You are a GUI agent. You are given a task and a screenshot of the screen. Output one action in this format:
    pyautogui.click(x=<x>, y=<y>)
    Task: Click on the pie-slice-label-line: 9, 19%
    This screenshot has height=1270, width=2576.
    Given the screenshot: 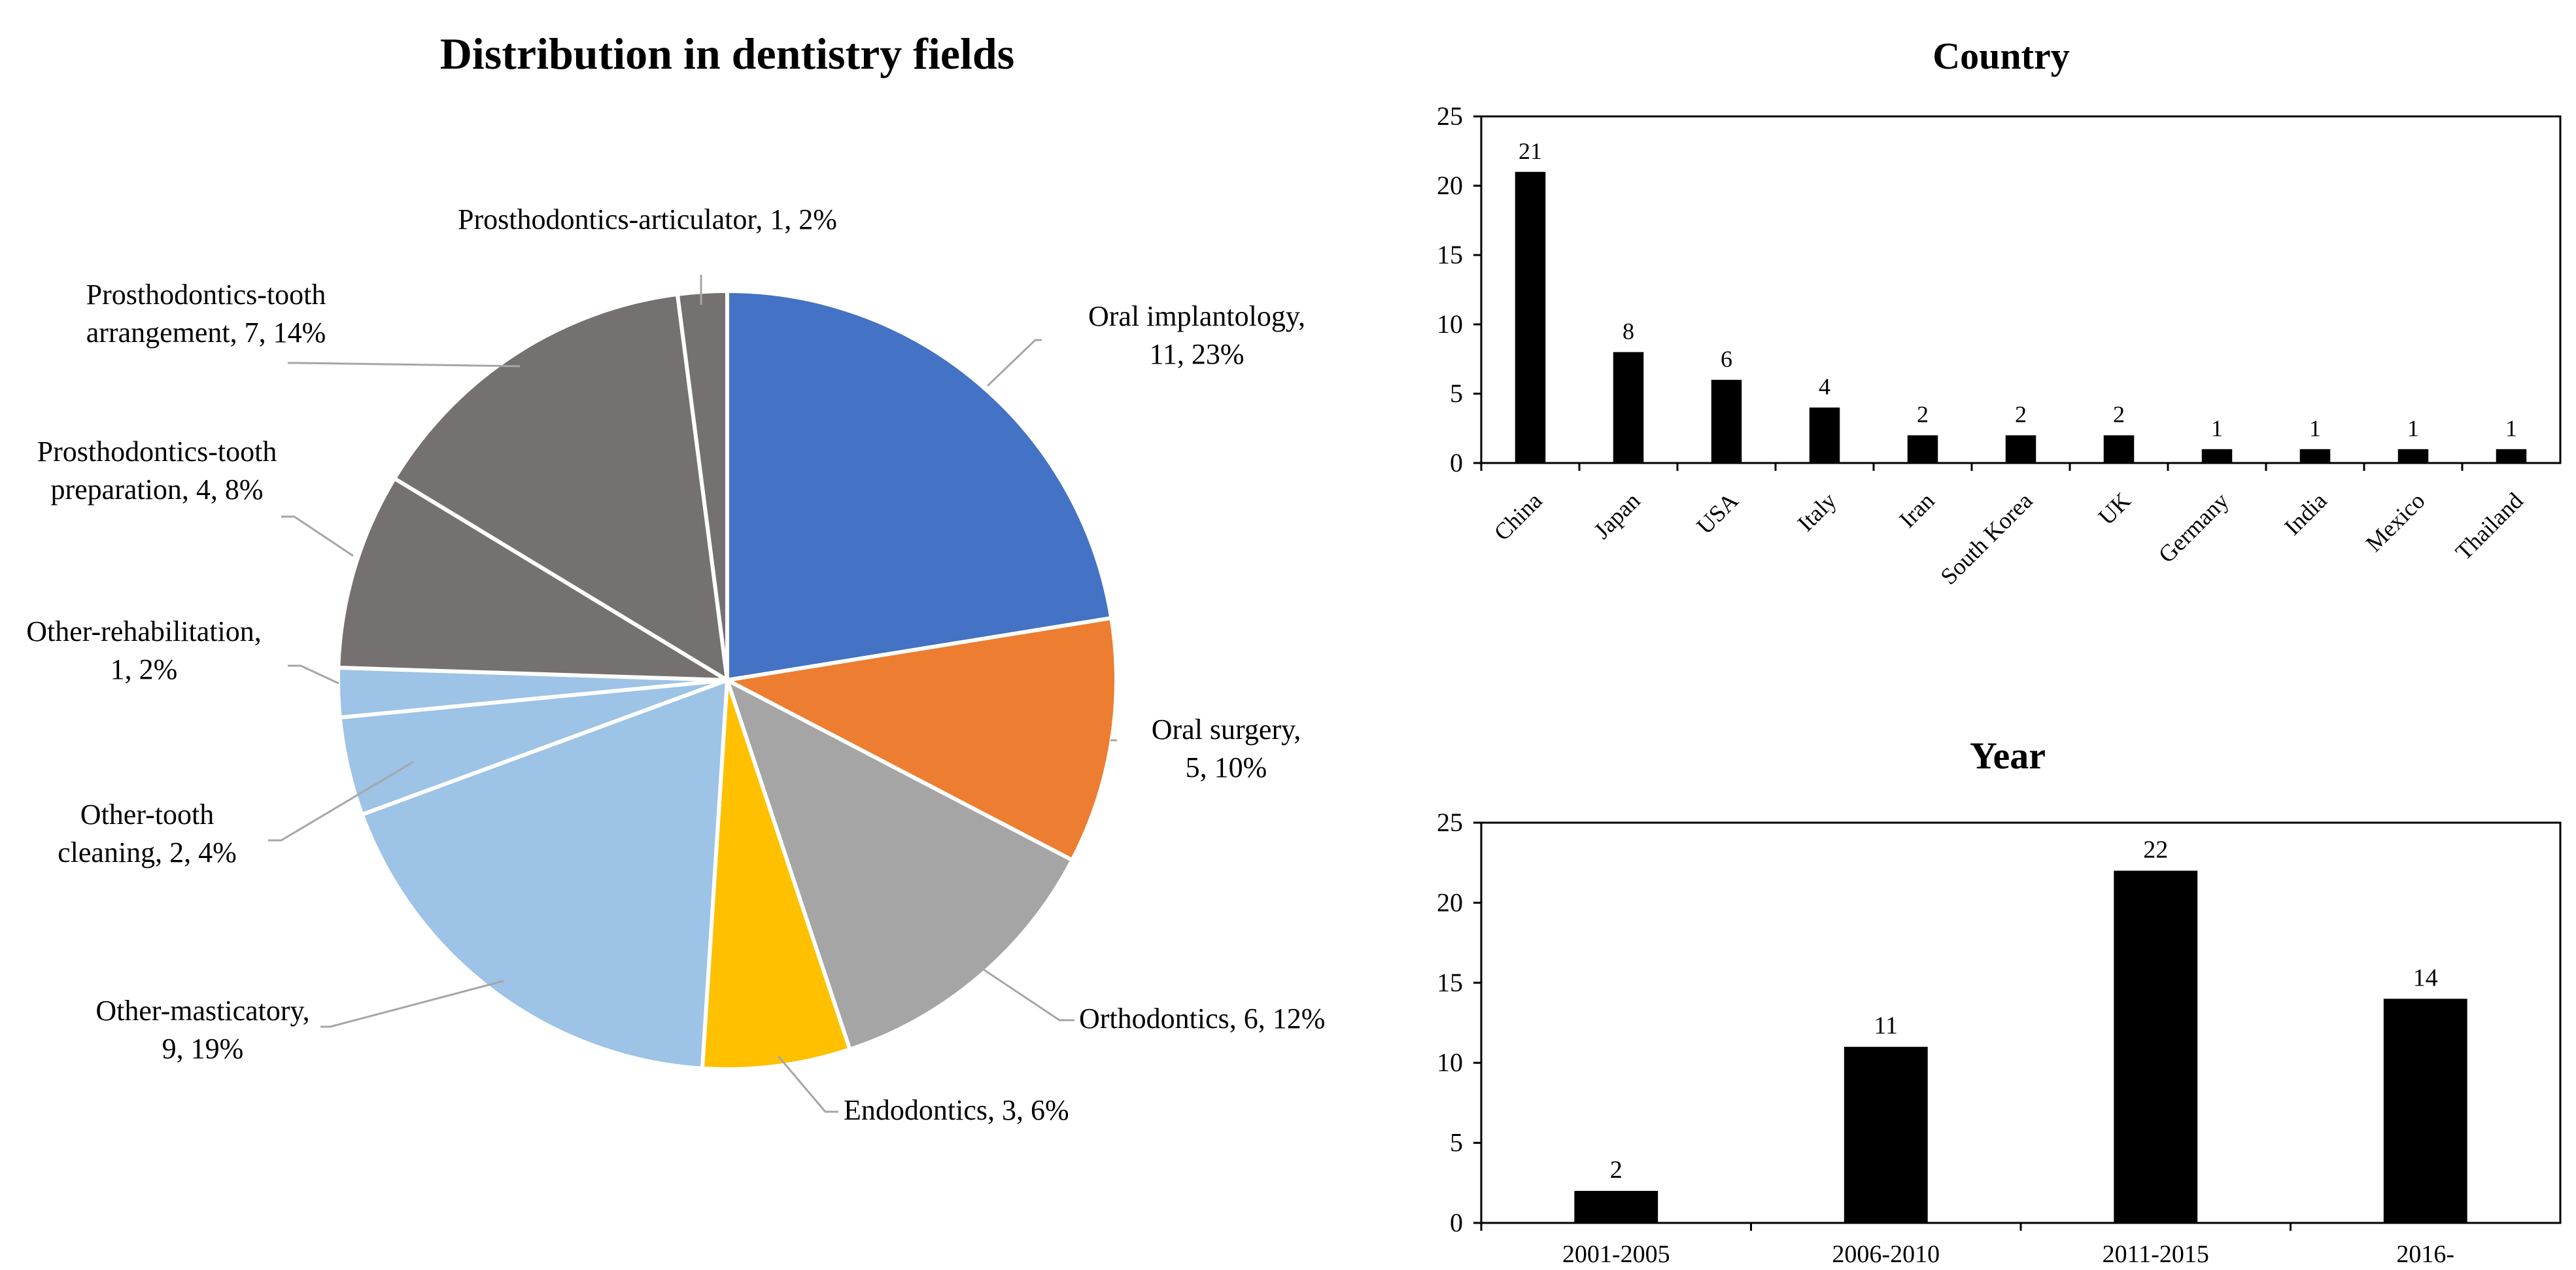 What is the action you would take?
    pyautogui.click(x=203, y=1049)
    